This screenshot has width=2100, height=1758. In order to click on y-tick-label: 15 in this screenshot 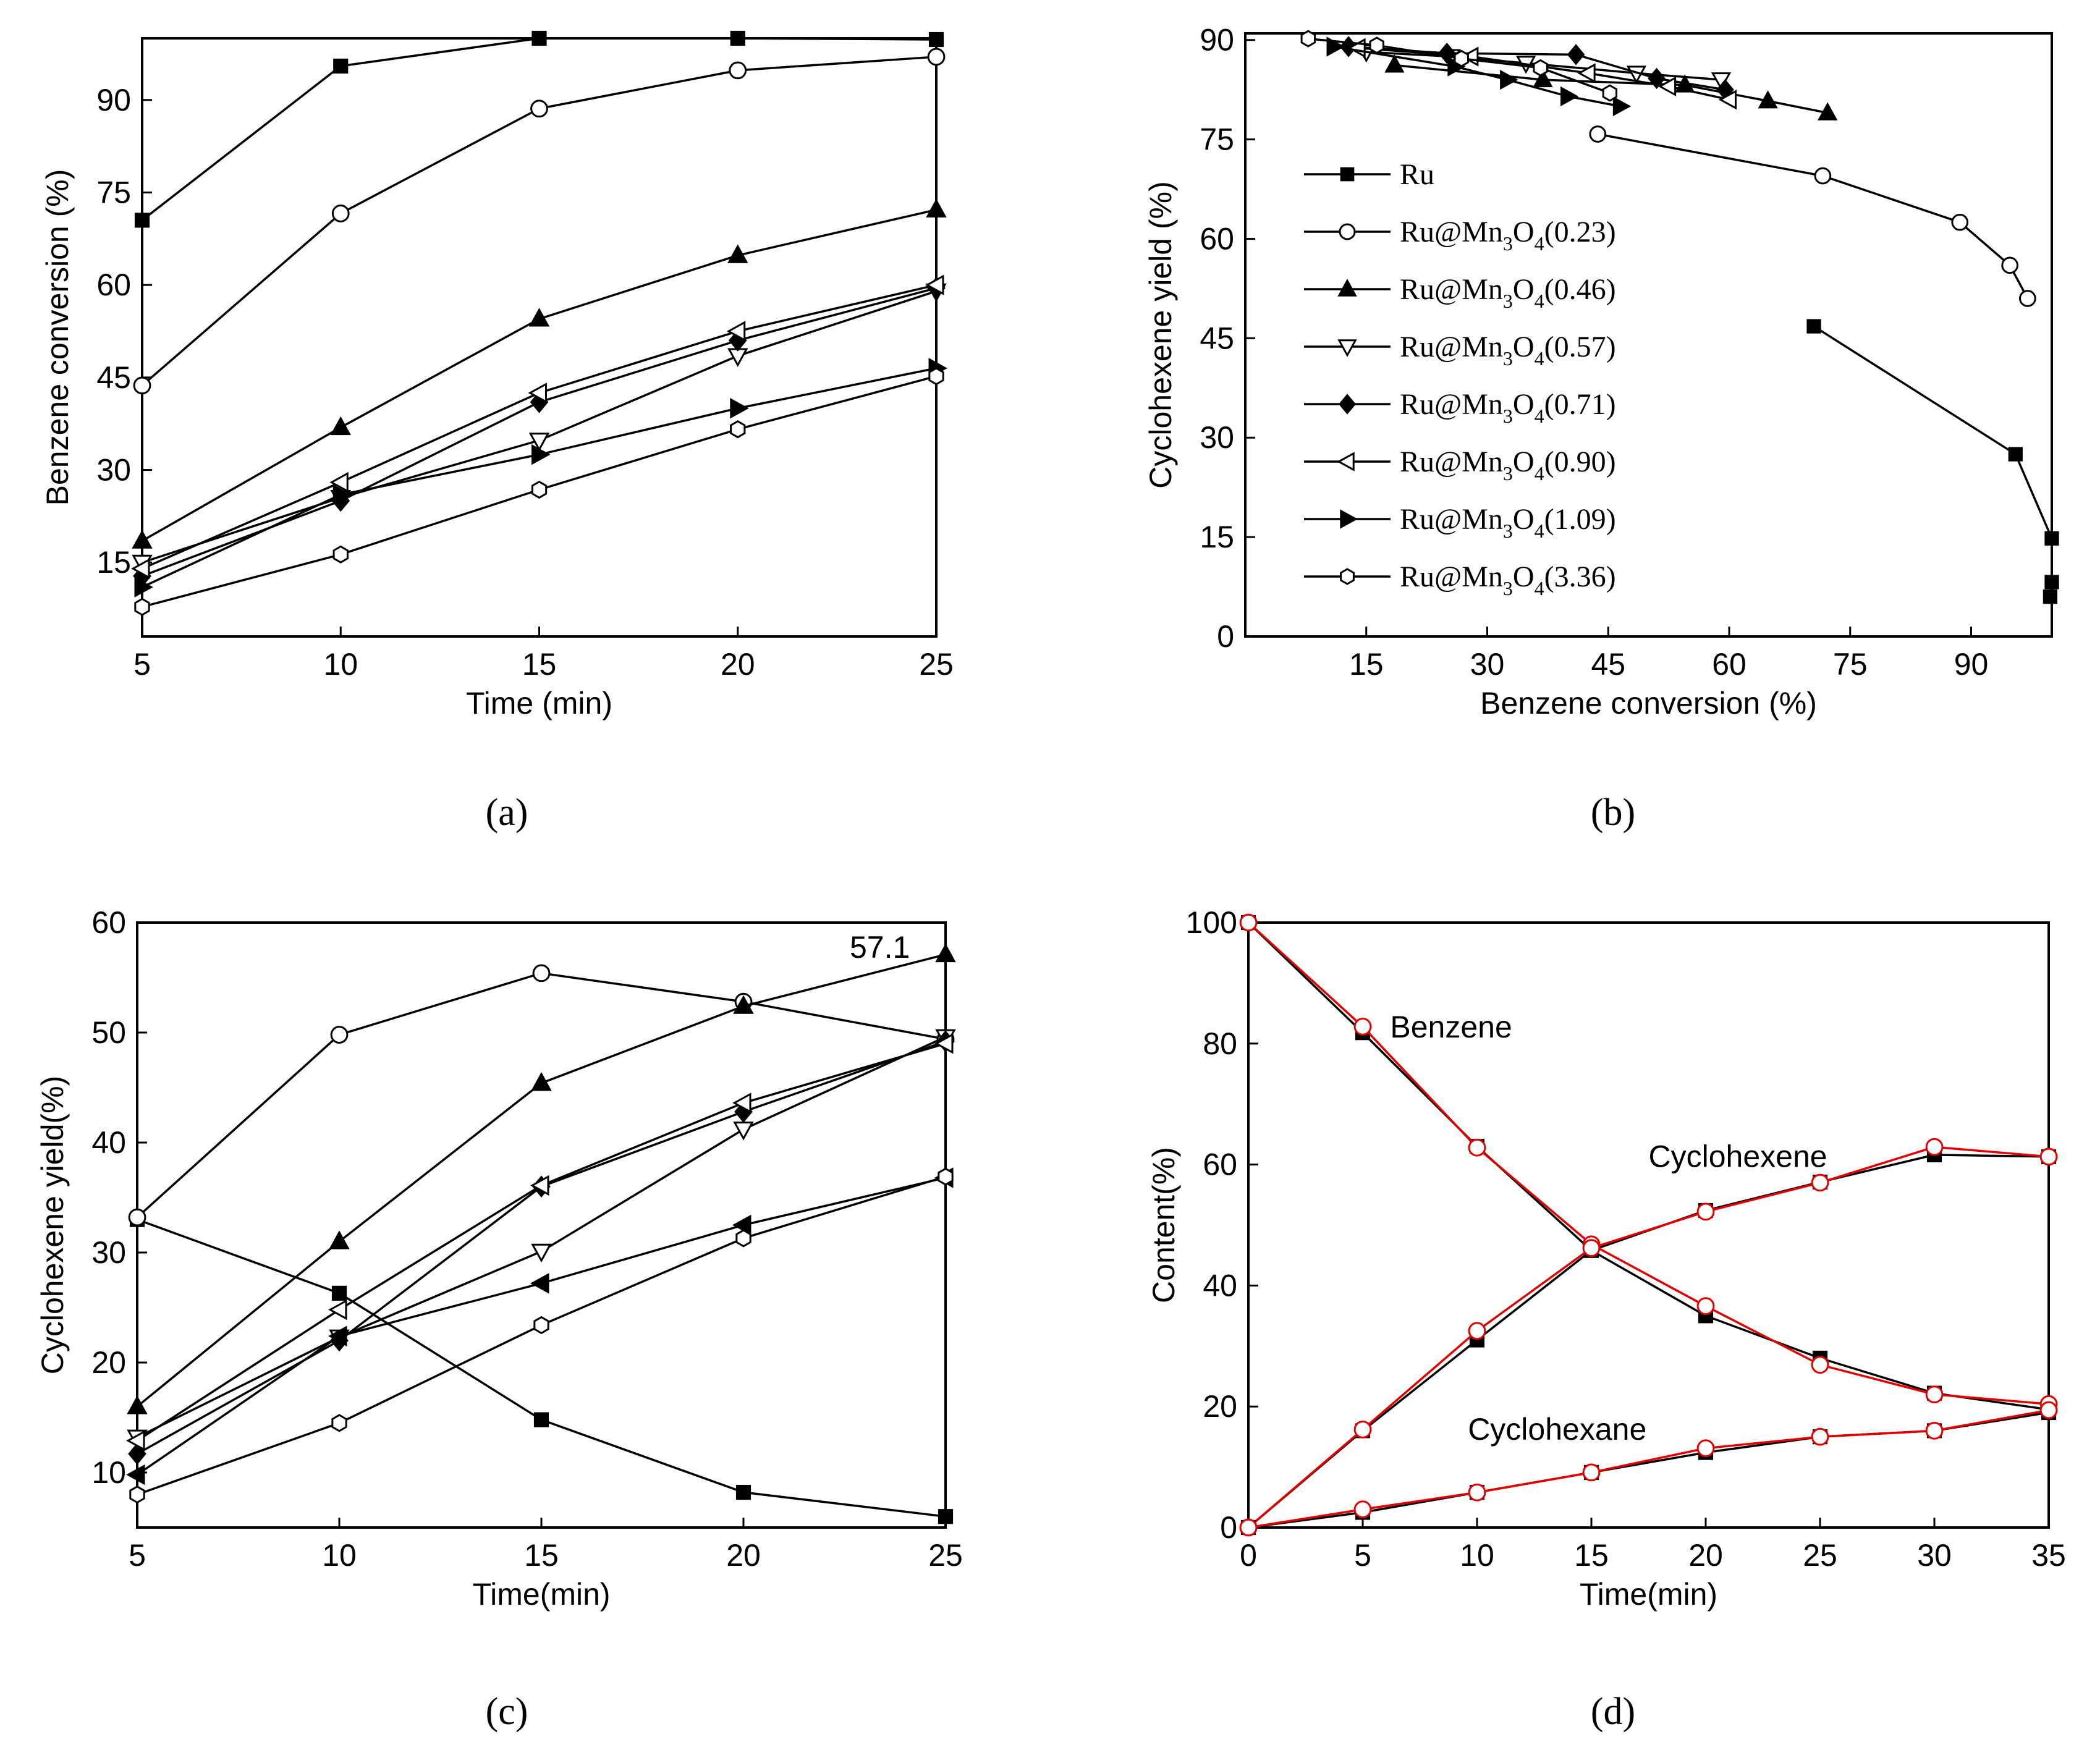, I will do `click(113, 562)`.